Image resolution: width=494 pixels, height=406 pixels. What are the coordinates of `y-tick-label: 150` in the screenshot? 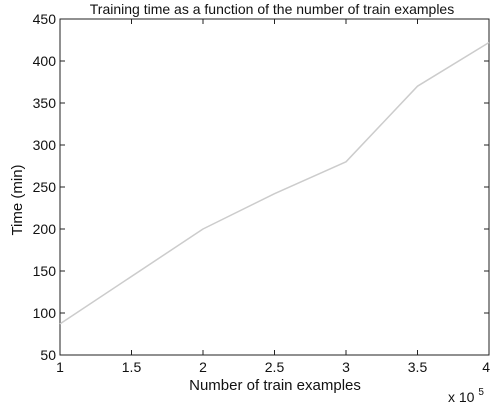 It's located at (45, 271).